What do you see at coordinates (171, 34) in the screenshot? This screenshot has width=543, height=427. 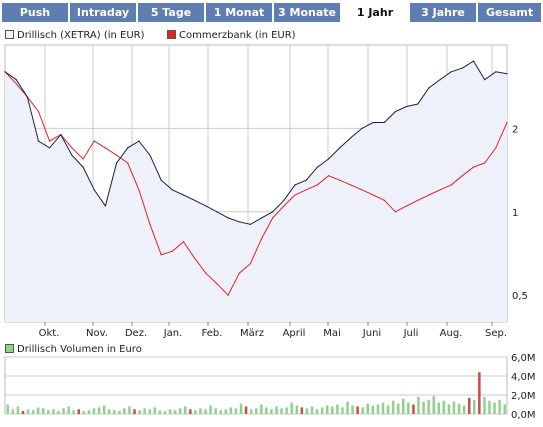 I see `legend-swatch-commerzbank` at bounding box center [171, 34].